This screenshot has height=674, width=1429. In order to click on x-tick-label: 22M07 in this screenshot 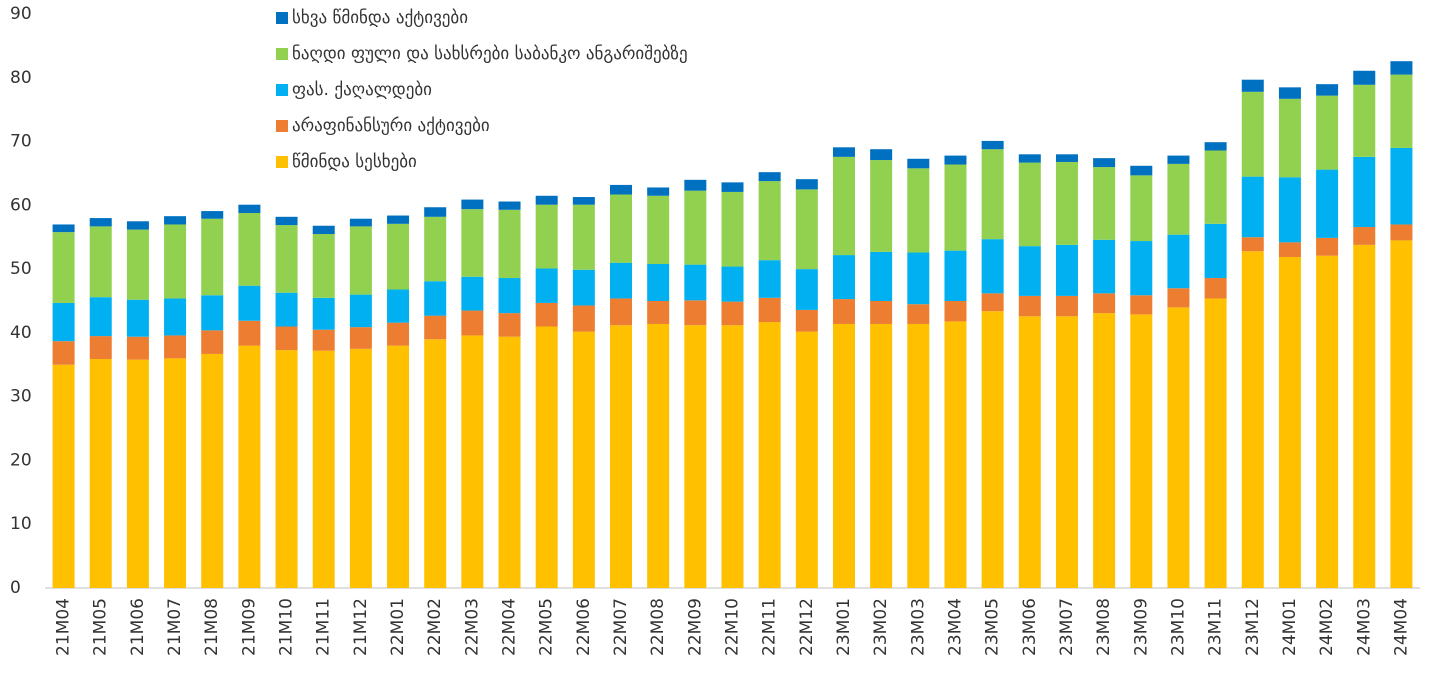, I will do `click(621, 627)`.